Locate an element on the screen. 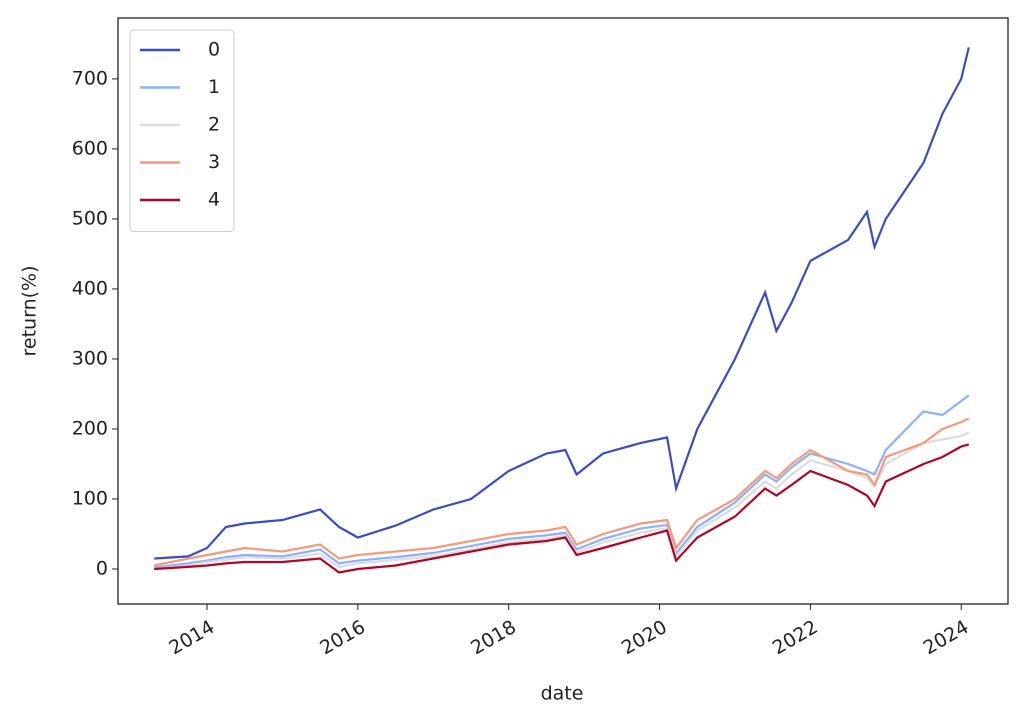 The image size is (1024, 723). y-tick-label: 300 is located at coordinates (90, 358).